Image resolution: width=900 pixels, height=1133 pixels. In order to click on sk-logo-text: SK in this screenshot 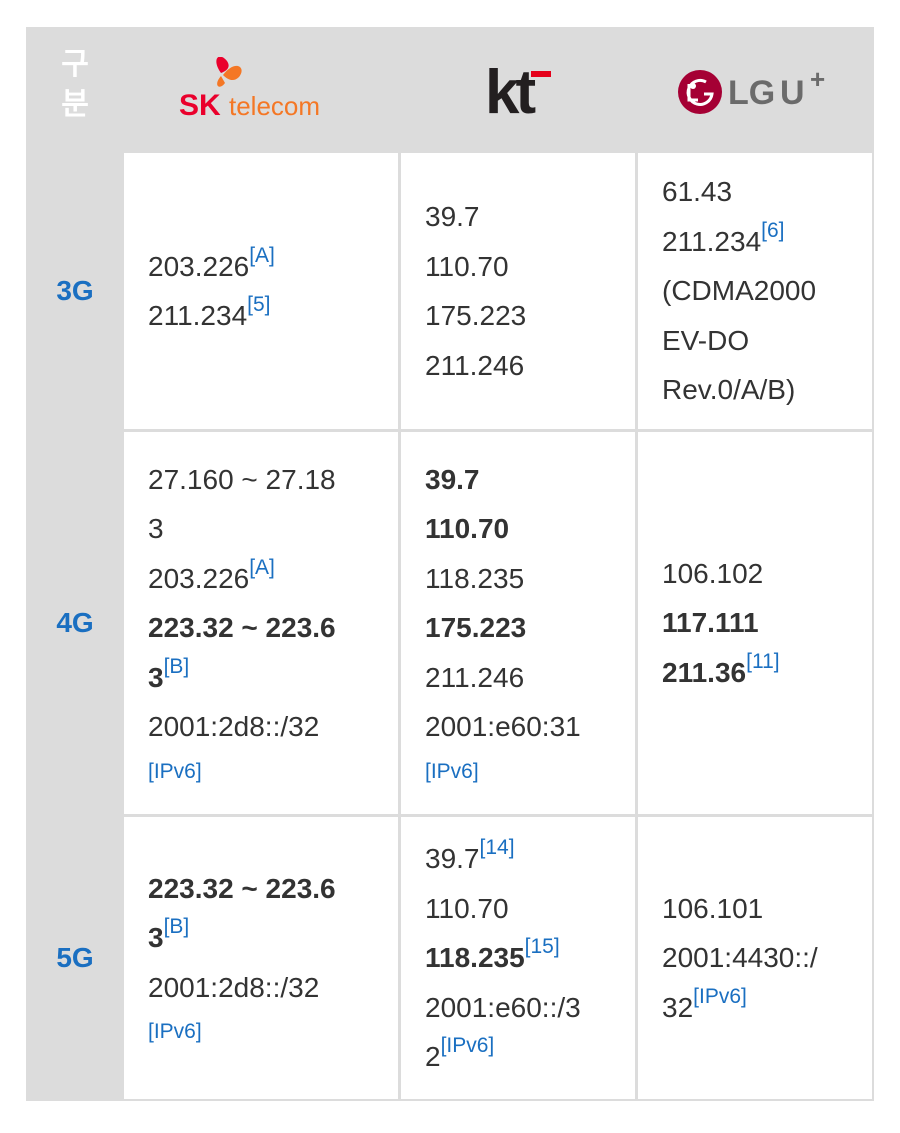, I will do `click(200, 105)`.